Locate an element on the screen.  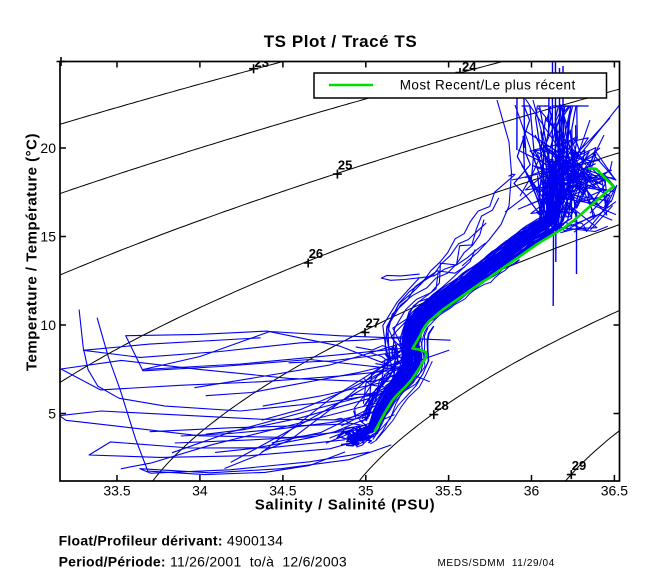
svg-text: 35 is located at coordinates (366, 491).